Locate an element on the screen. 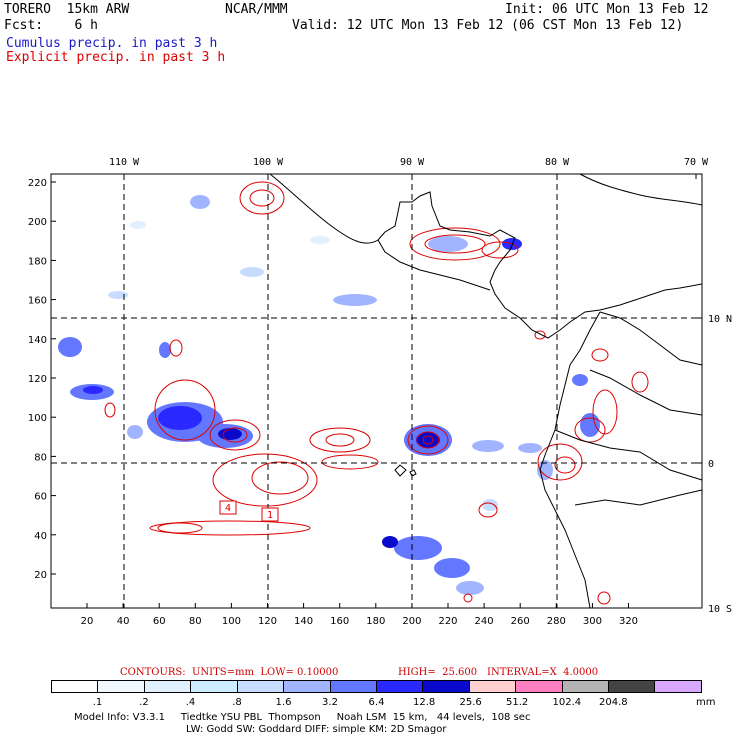 This screenshot has width=740, height=740. colorbar-label: 204.8 is located at coordinates (613, 702).